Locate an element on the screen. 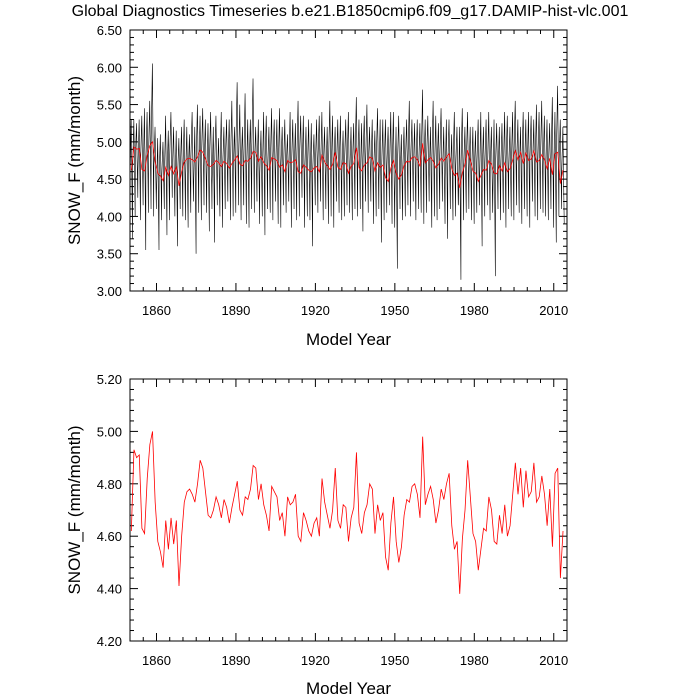  top-y-tick-label: 3.00 is located at coordinates (109, 291).